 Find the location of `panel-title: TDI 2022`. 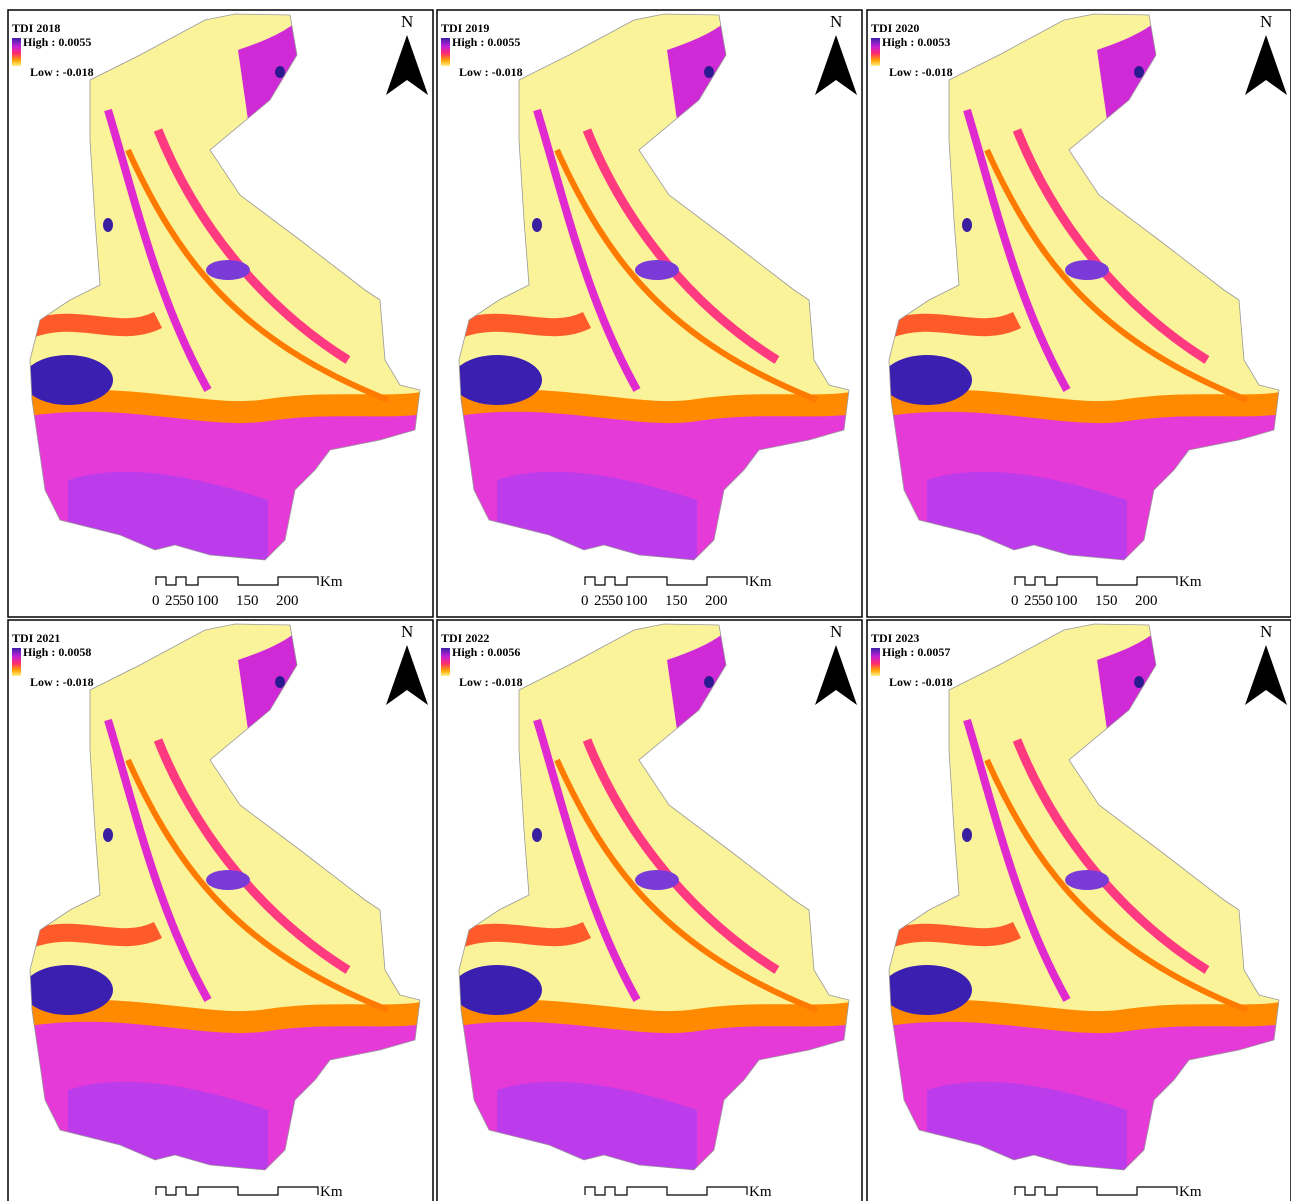

panel-title: TDI 2022 is located at coordinates (465, 638).